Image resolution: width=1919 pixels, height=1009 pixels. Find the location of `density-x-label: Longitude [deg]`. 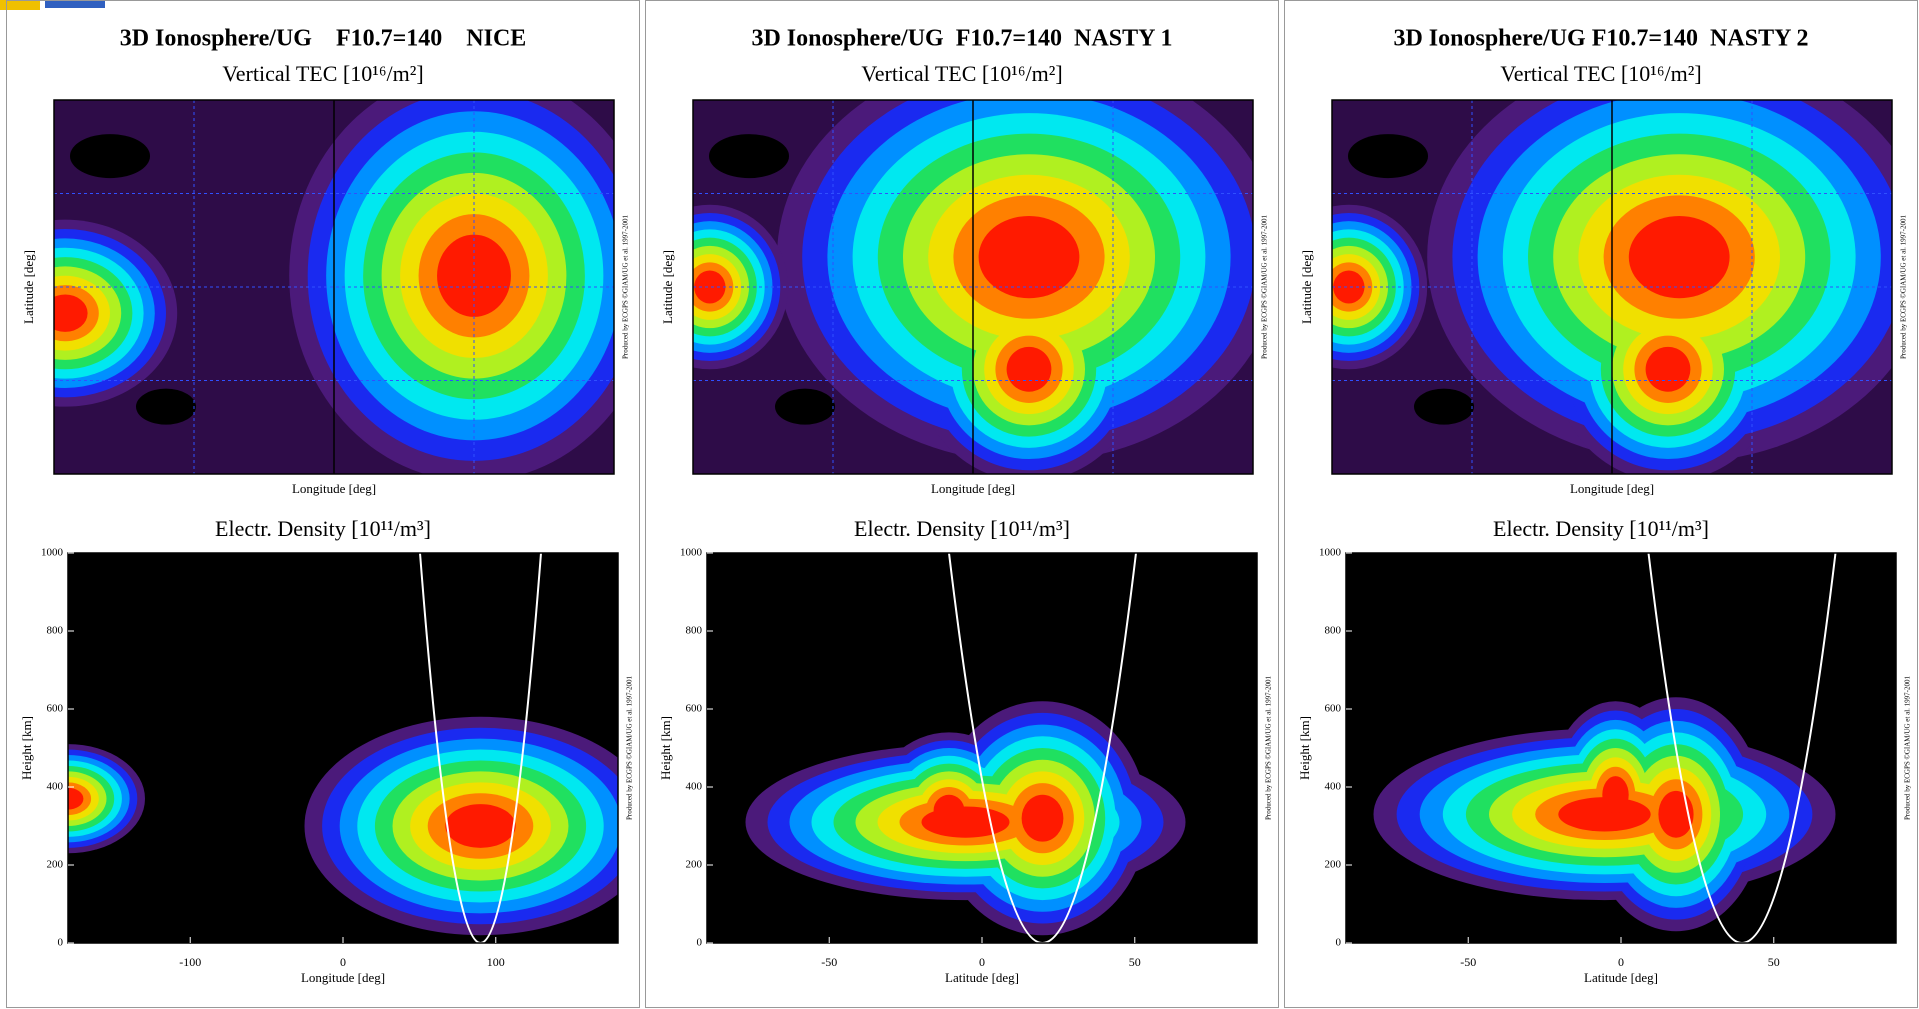

density-x-label: Longitude [deg] is located at coordinates (343, 977).